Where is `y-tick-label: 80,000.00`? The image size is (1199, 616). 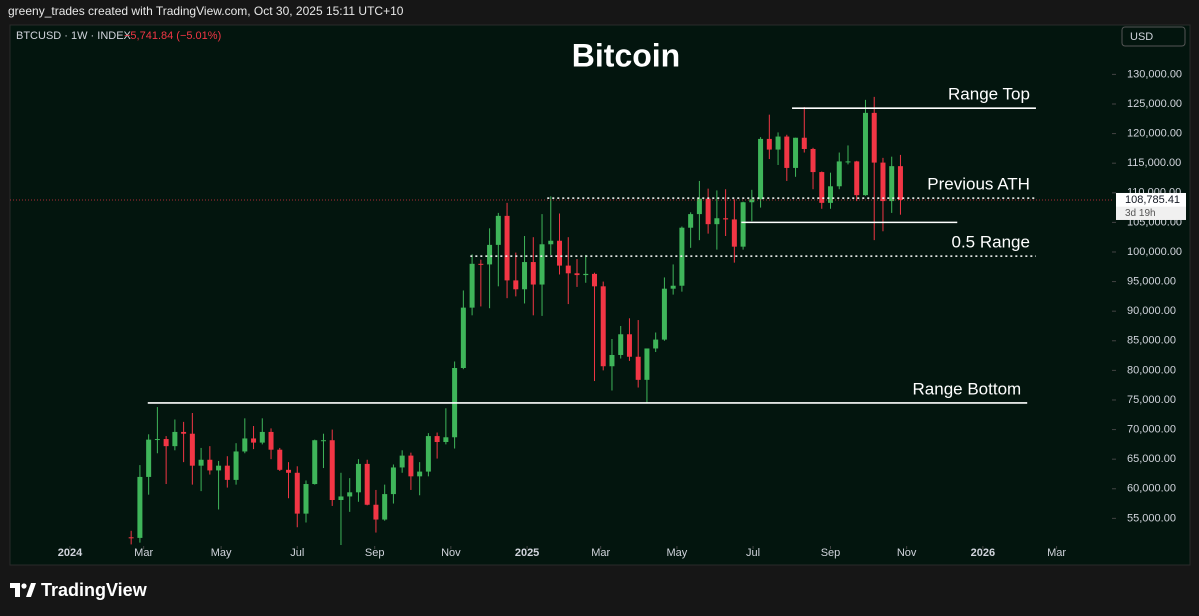 y-tick-label: 80,000.00 is located at coordinates (1151, 370).